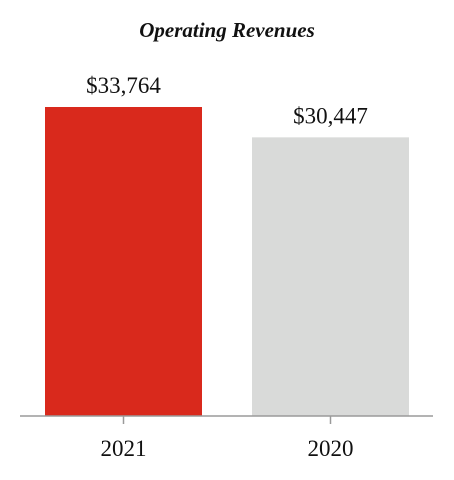 This screenshot has height=480, width=454. I want to click on data-labels-group: $33,764 $30,447, so click(227, 100).